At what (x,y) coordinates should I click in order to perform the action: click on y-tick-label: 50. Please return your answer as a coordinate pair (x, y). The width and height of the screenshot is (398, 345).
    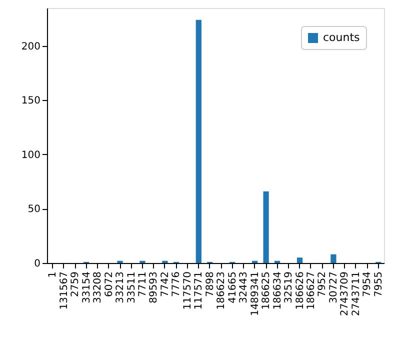
    Looking at the image, I should click on (34, 210).